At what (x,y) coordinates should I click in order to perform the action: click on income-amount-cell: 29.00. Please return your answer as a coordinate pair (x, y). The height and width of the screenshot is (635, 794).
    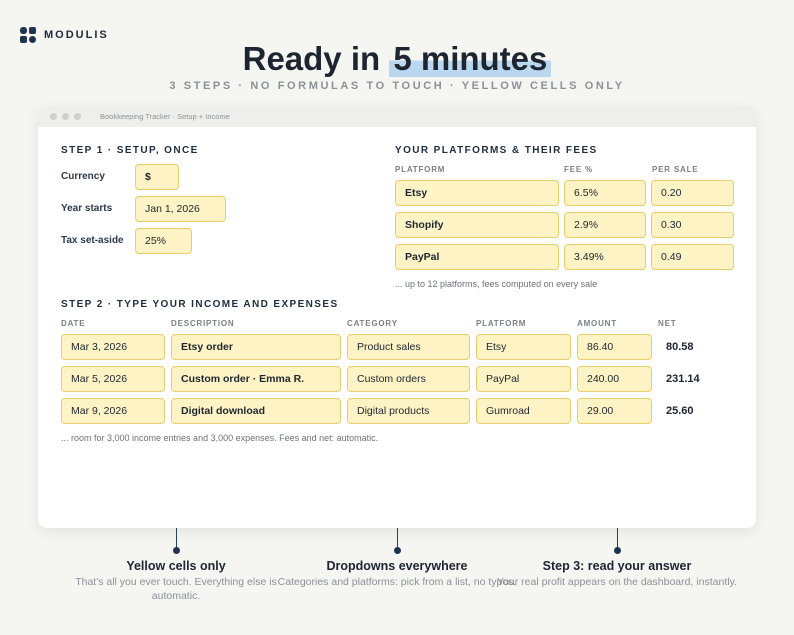
    Looking at the image, I should click on (614, 411).